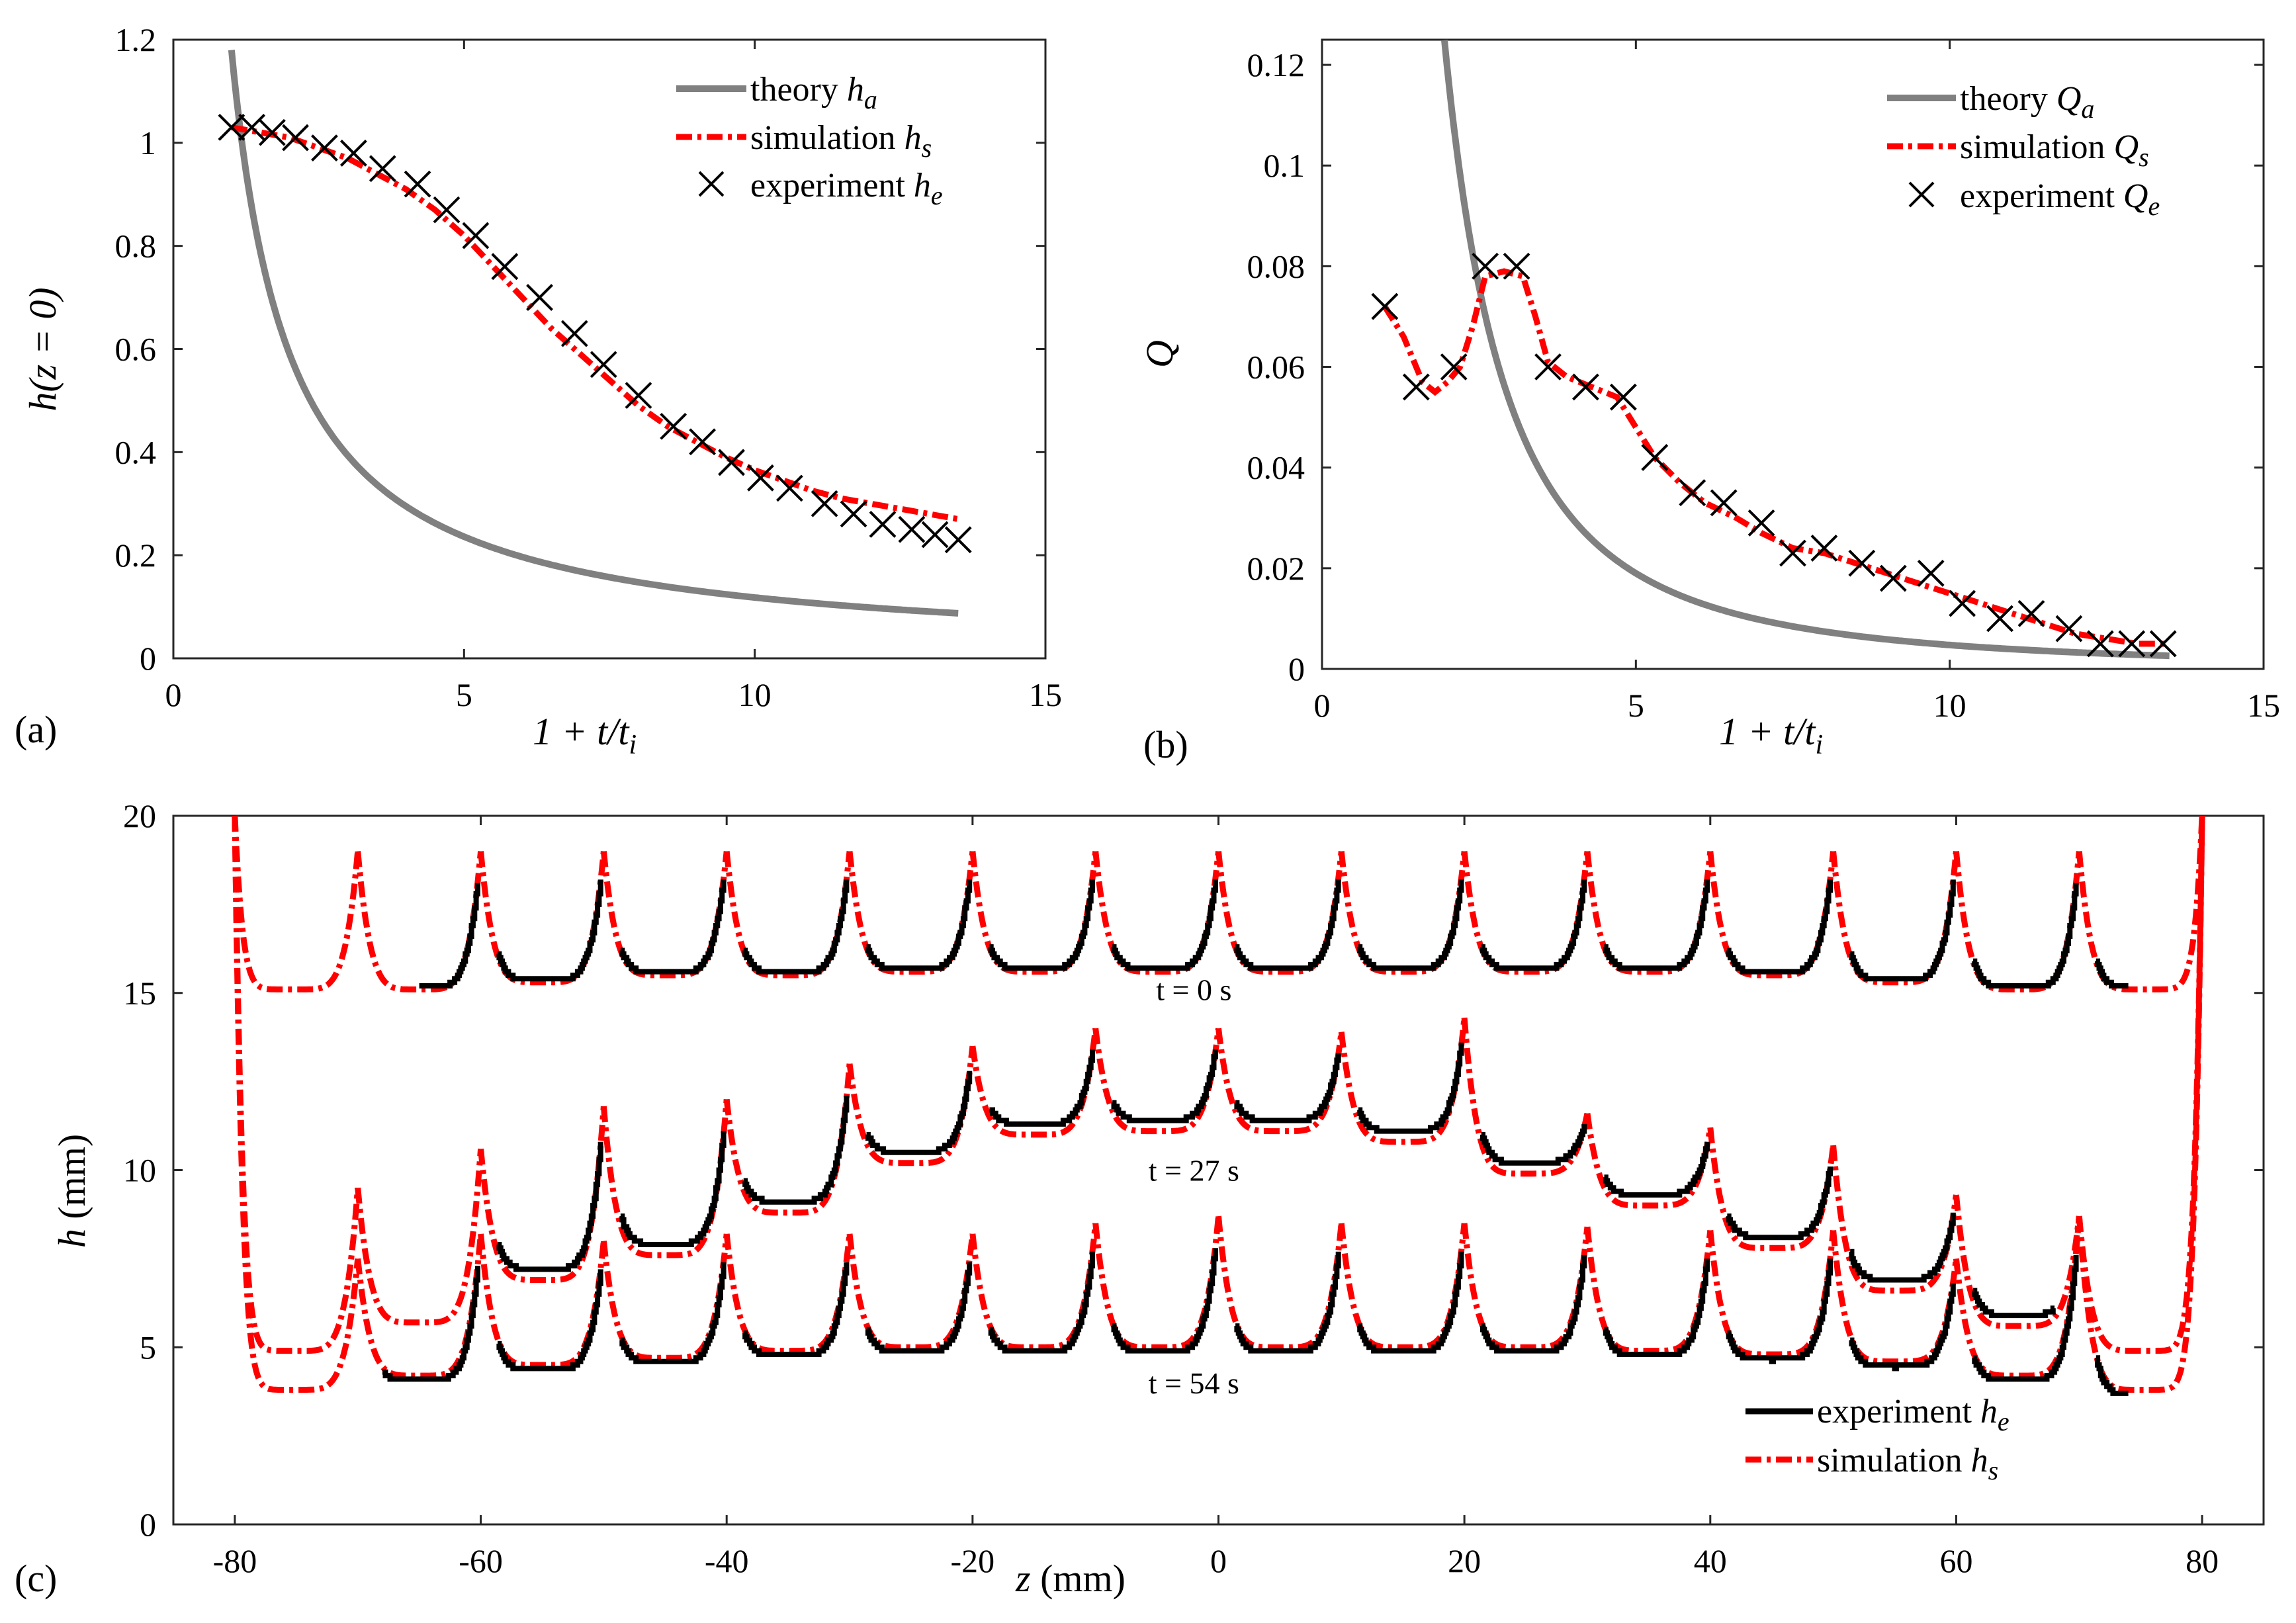  I want to click on x-tick-label: 60, so click(1955, 1560).